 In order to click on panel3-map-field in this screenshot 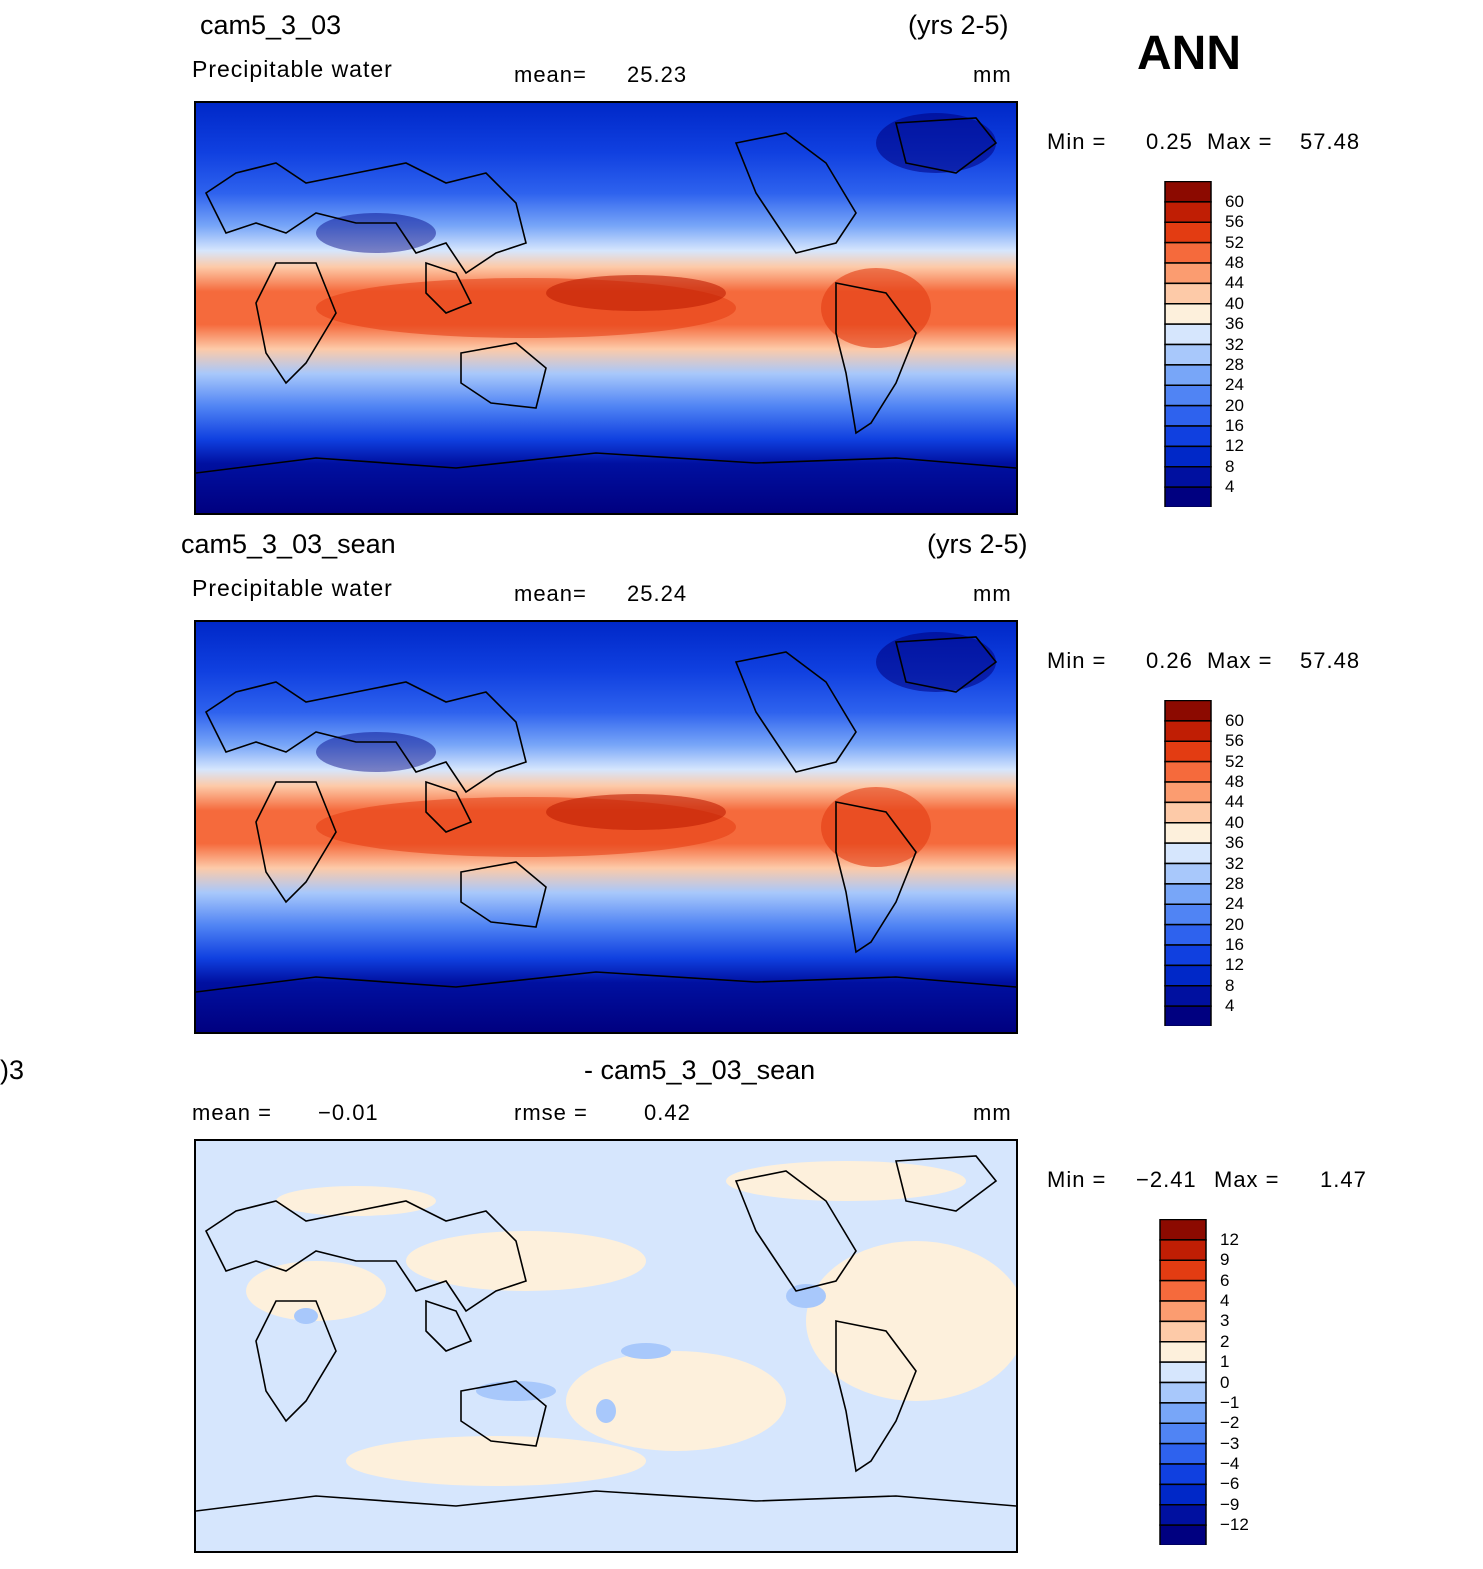, I will do `click(606, 1346)`.